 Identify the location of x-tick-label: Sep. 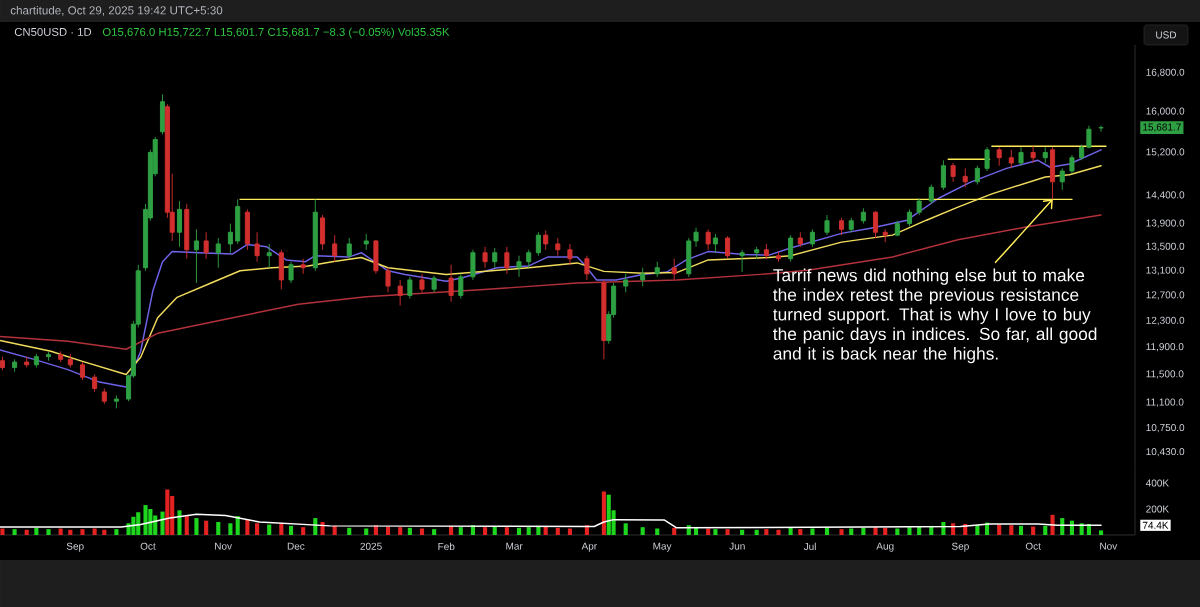
(960, 547).